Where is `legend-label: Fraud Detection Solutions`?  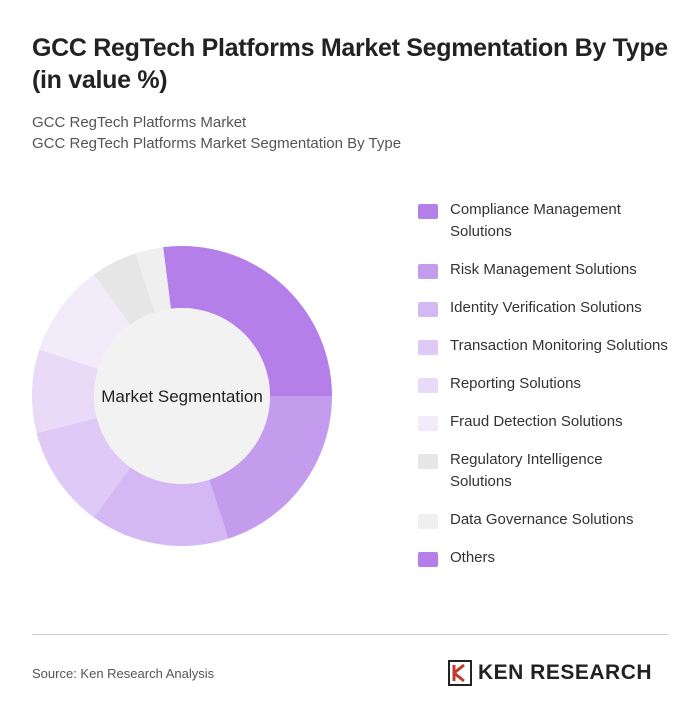 legend-label: Fraud Detection Solutions is located at coordinates (536, 421).